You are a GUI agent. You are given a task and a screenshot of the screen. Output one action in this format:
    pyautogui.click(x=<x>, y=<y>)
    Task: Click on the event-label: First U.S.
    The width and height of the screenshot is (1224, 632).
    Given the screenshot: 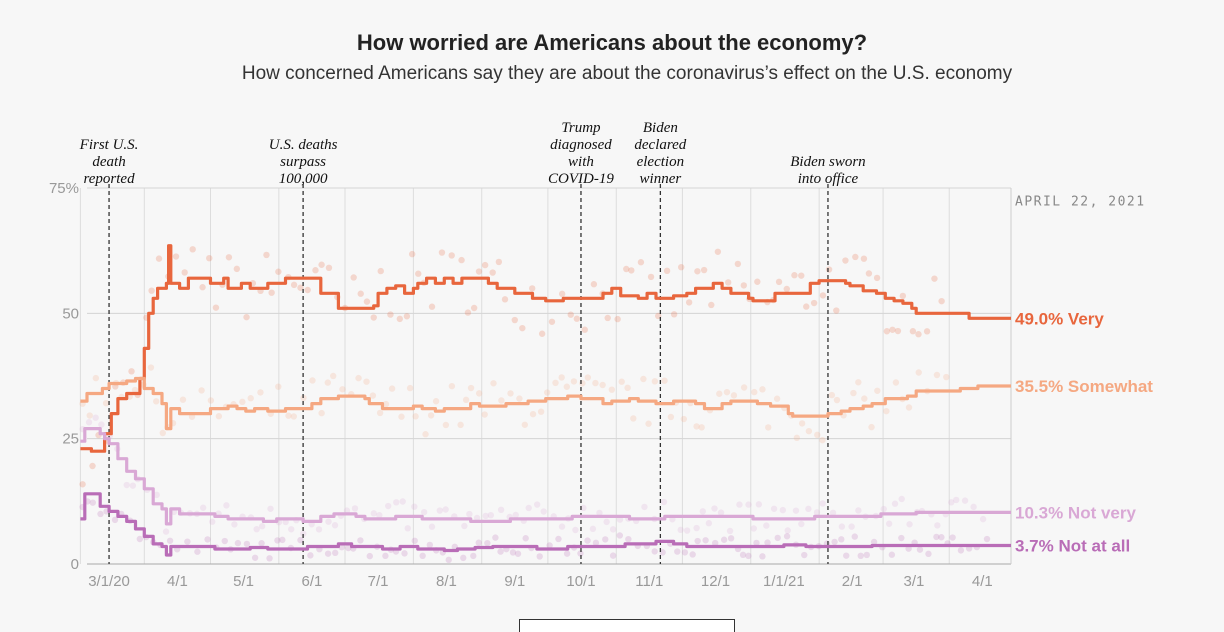 What is the action you would take?
    pyautogui.click(x=109, y=145)
    